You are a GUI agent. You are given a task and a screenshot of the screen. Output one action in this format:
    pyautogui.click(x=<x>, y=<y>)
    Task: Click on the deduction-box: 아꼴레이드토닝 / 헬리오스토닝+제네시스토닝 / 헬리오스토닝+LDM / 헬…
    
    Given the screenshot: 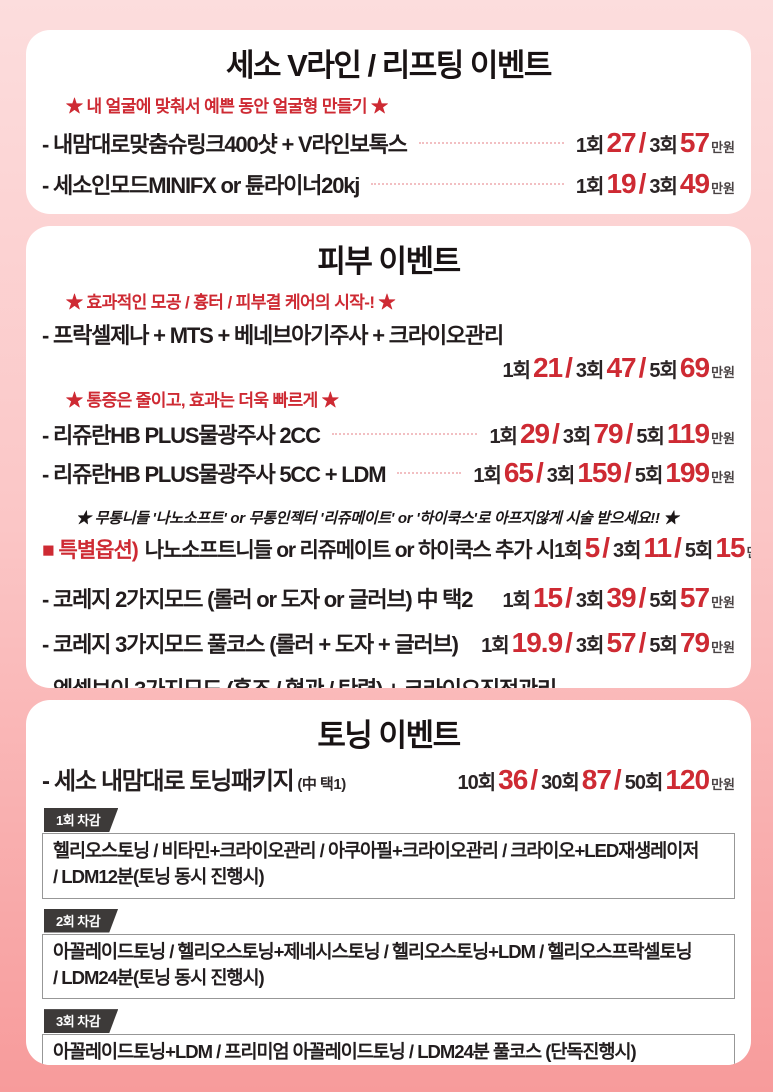 What is the action you would take?
    pyautogui.click(x=388, y=966)
    